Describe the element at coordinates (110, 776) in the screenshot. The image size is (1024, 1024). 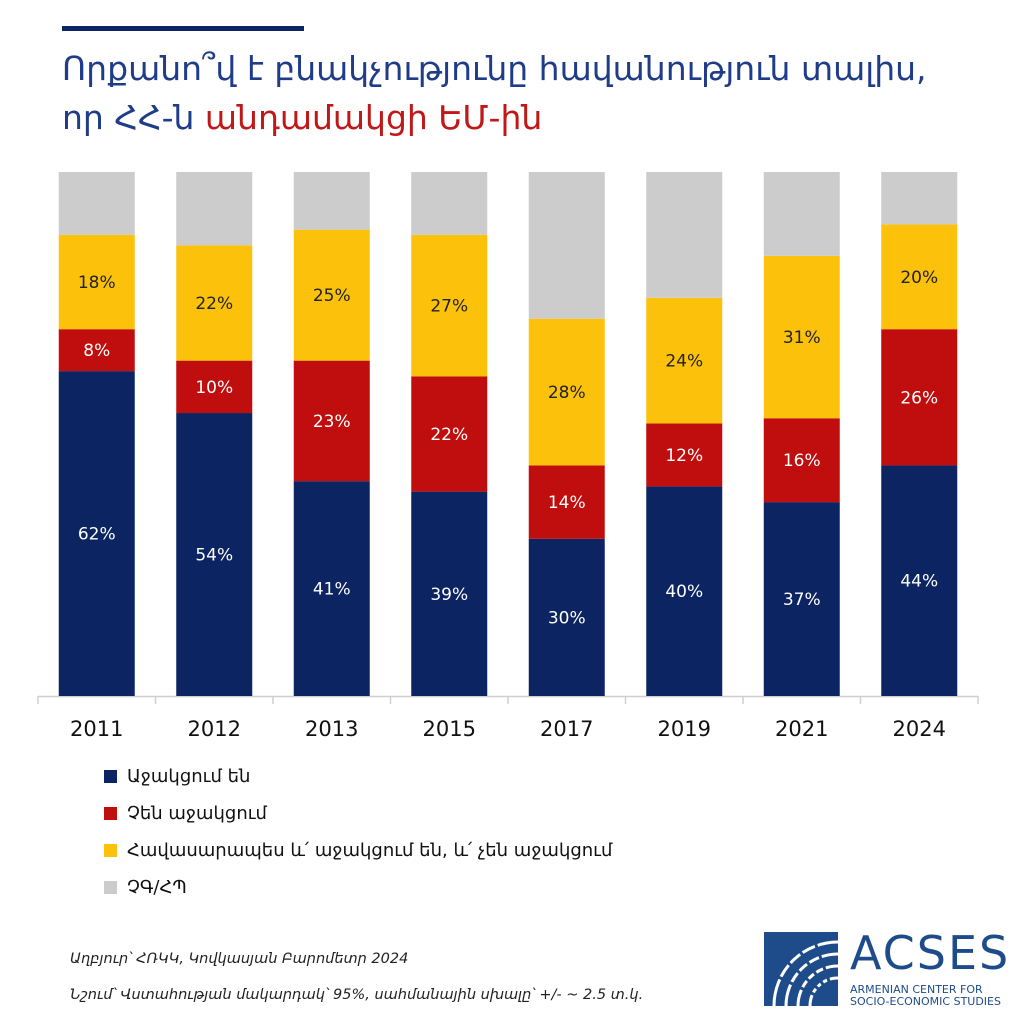
I see `legend-swatch-support` at that location.